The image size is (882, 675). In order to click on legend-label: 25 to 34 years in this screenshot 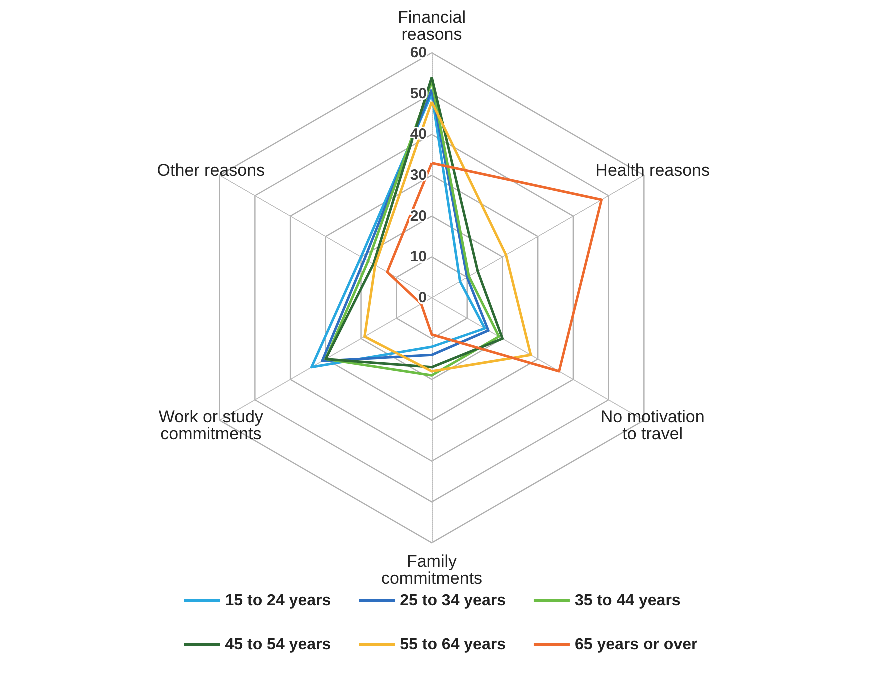, I will do `click(453, 601)`.